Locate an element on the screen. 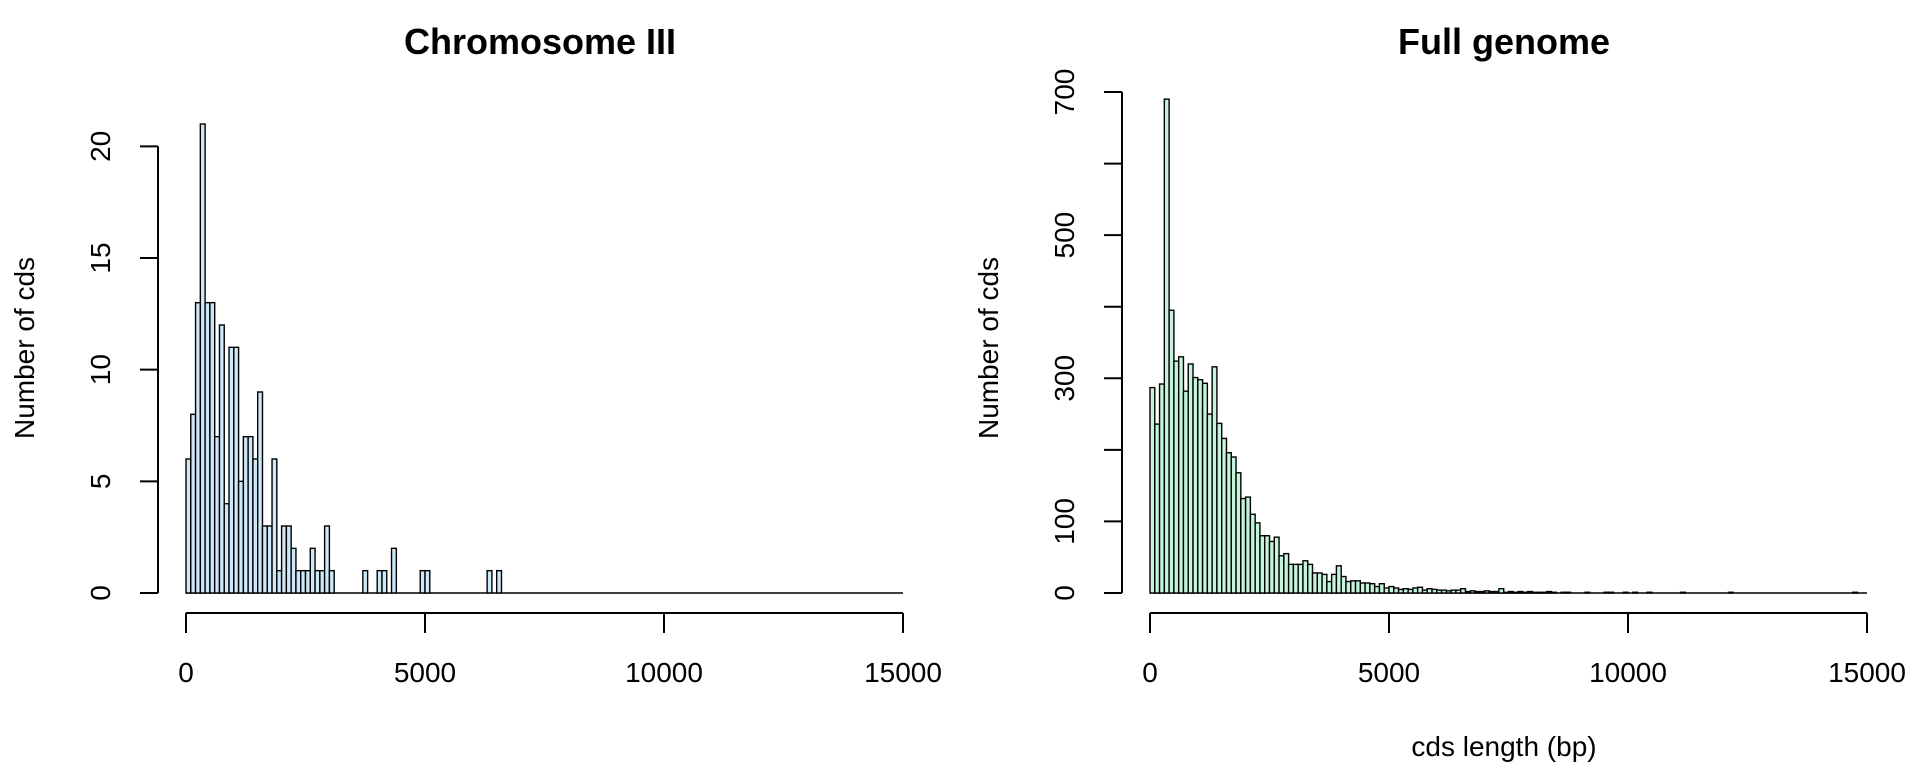 The height and width of the screenshot is (768, 1920). x-tick-label: 10000 is located at coordinates (1628, 672).